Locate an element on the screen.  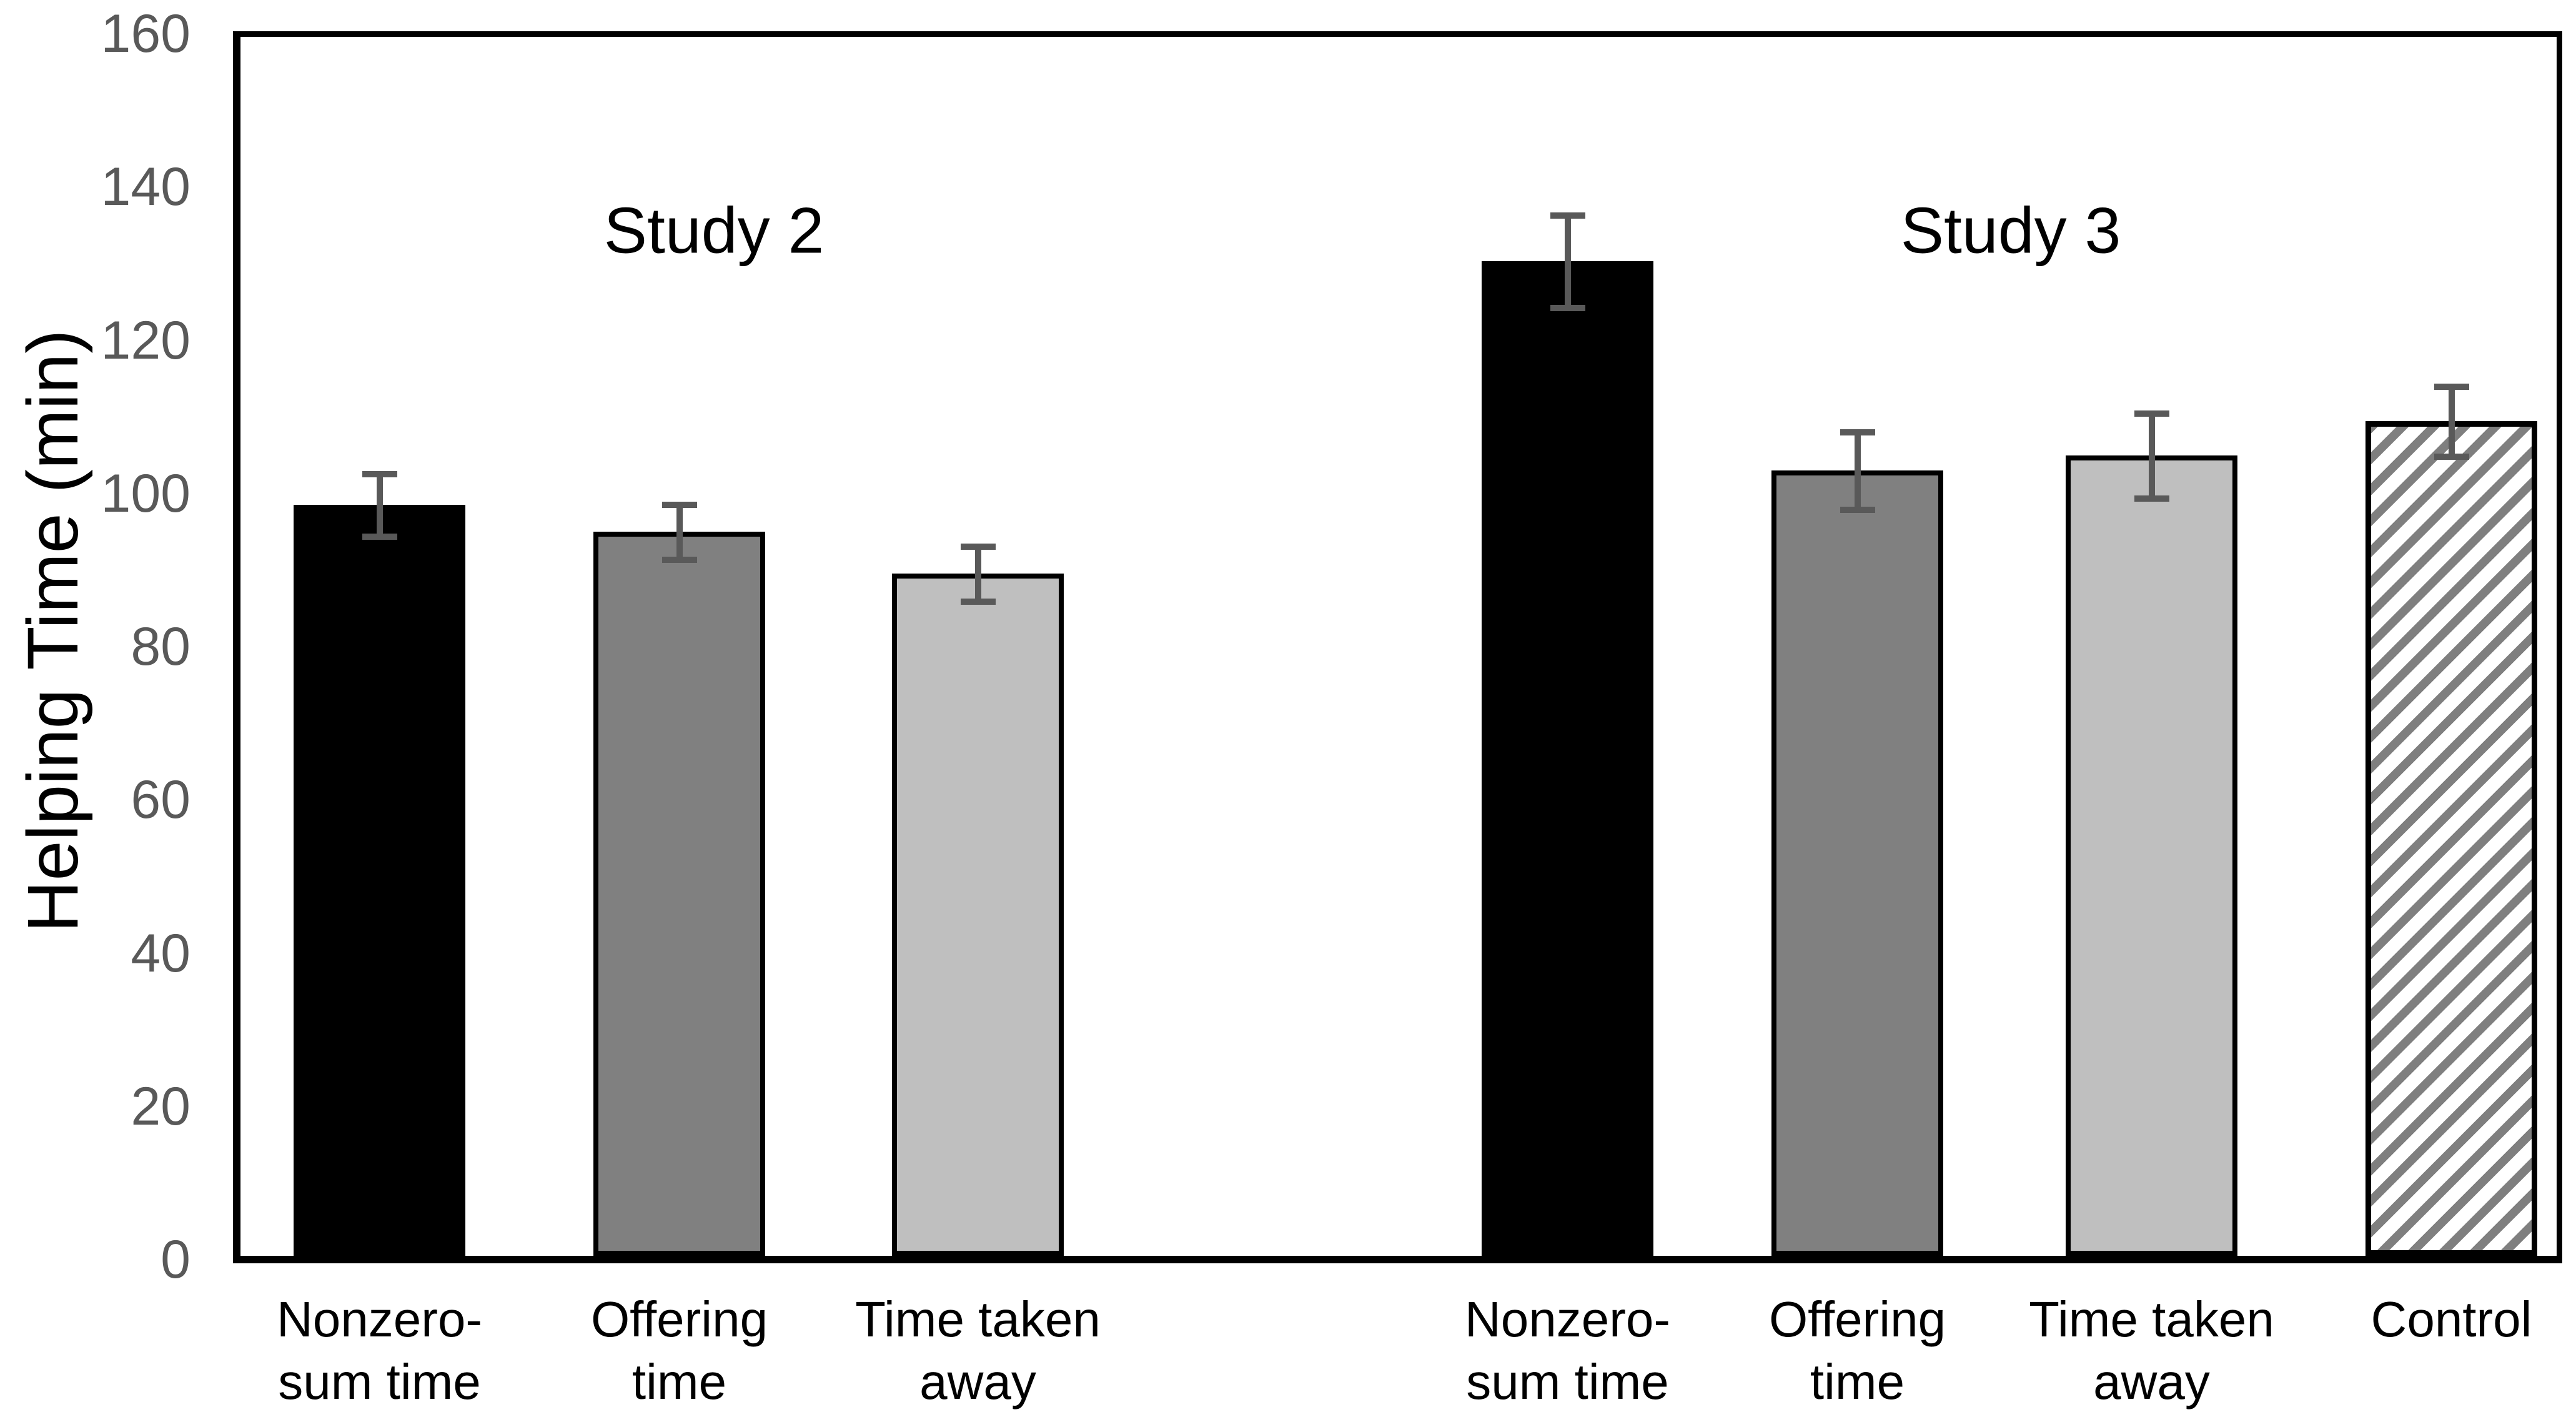
y-tick-label-160: 160 is located at coordinates (146, 34).